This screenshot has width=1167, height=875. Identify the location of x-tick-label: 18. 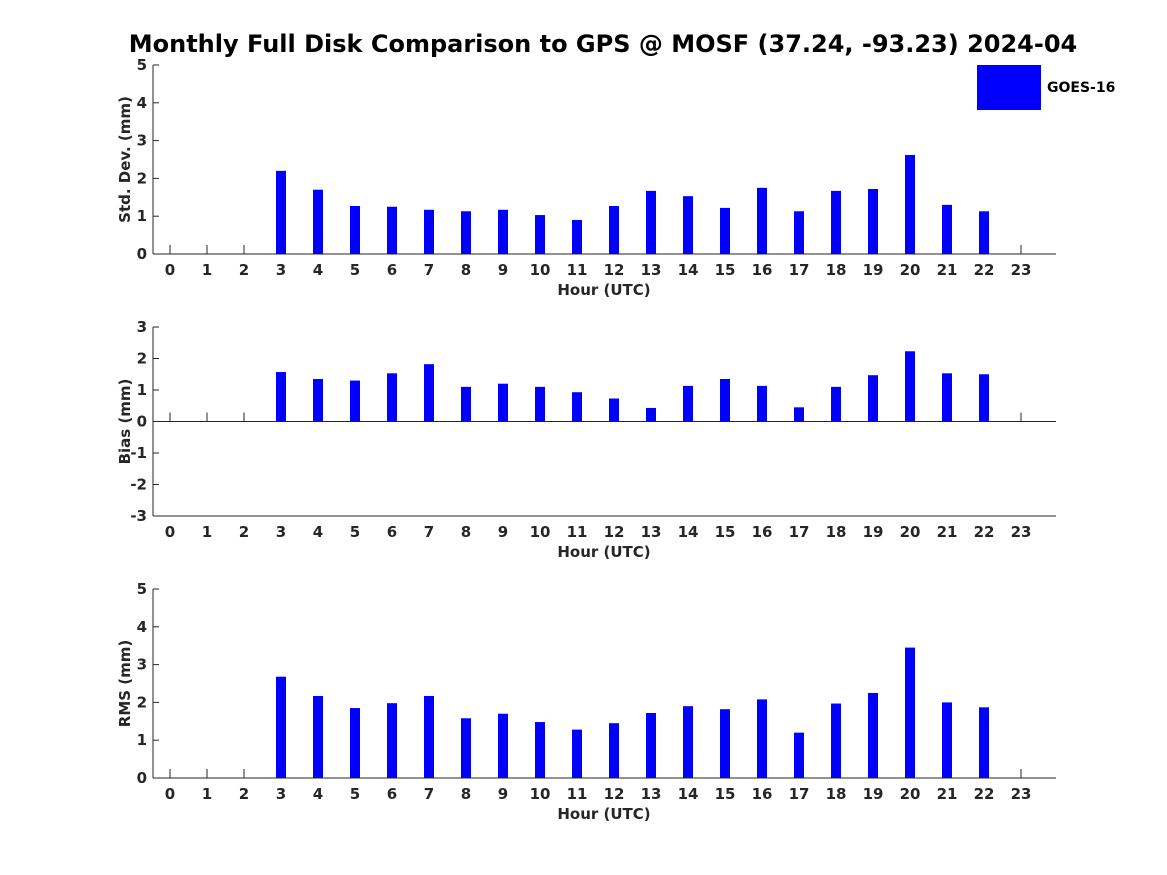
(836, 270).